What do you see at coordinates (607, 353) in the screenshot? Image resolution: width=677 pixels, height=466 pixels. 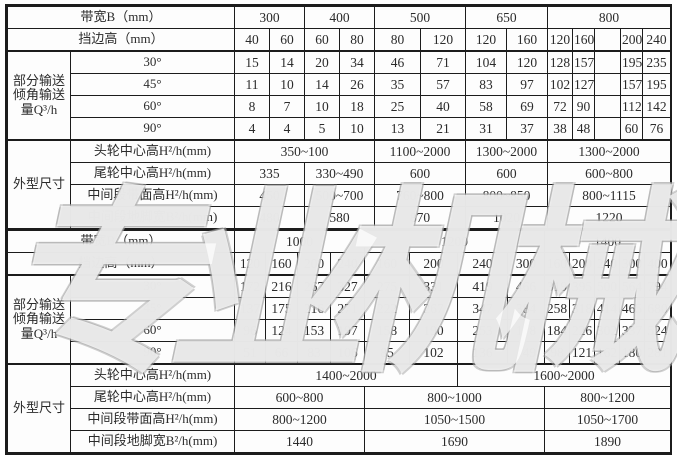 I see `capacity-value-cell: 162` at bounding box center [607, 353].